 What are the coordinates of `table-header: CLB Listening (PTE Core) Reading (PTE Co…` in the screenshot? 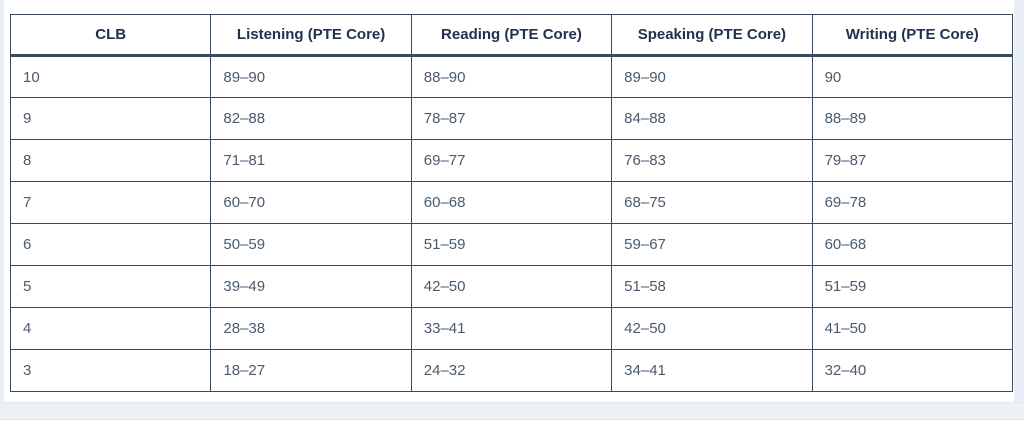 It's located at (511, 35).